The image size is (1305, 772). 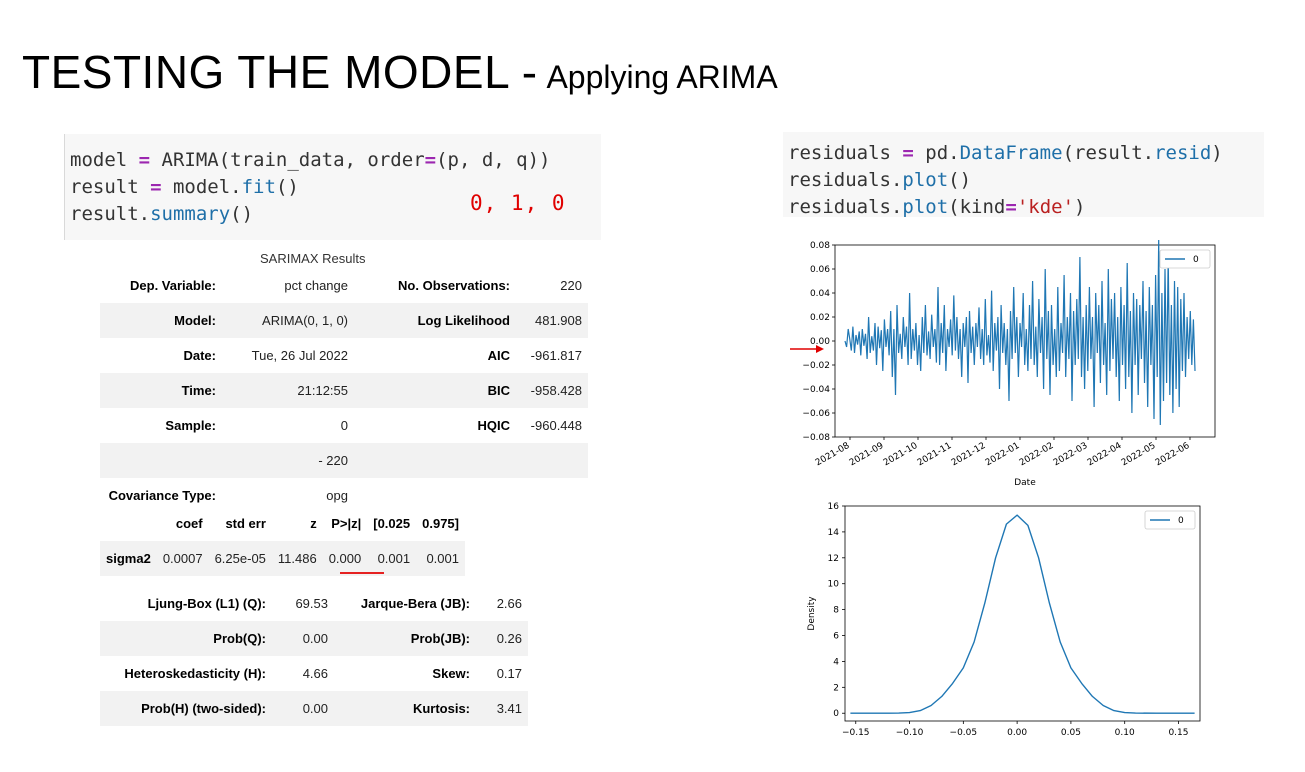 What do you see at coordinates (1037, 454) in the screenshot?
I see `x-tick-label: 2022-02` at bounding box center [1037, 454].